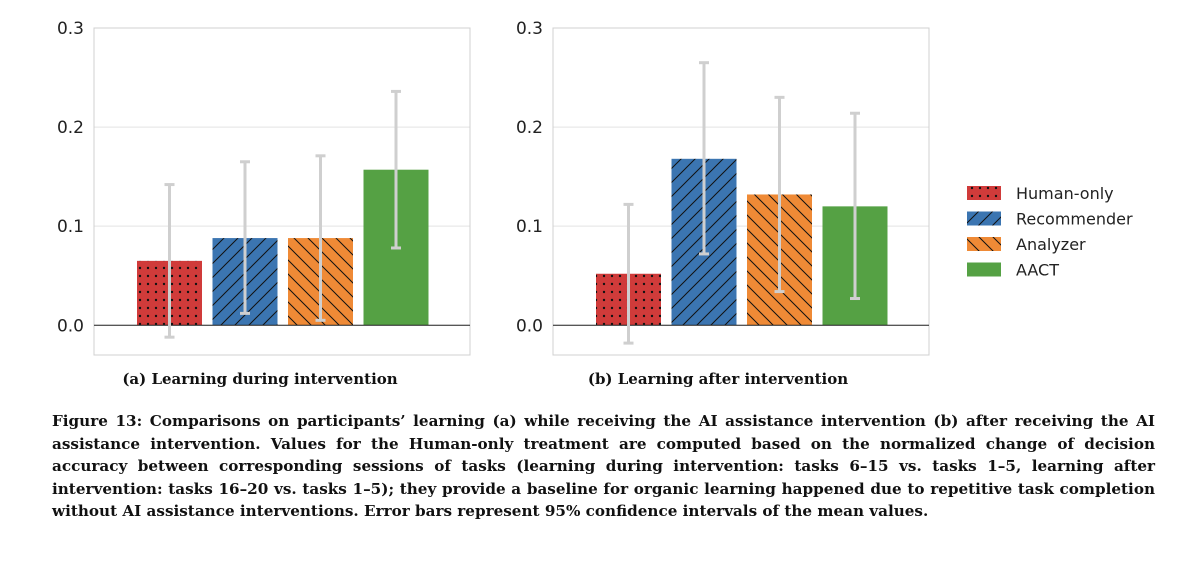 Image resolution: width=1200 pixels, height=571 pixels. What do you see at coordinates (1051, 244) in the screenshot?
I see `legend-label: Analyzer` at bounding box center [1051, 244].